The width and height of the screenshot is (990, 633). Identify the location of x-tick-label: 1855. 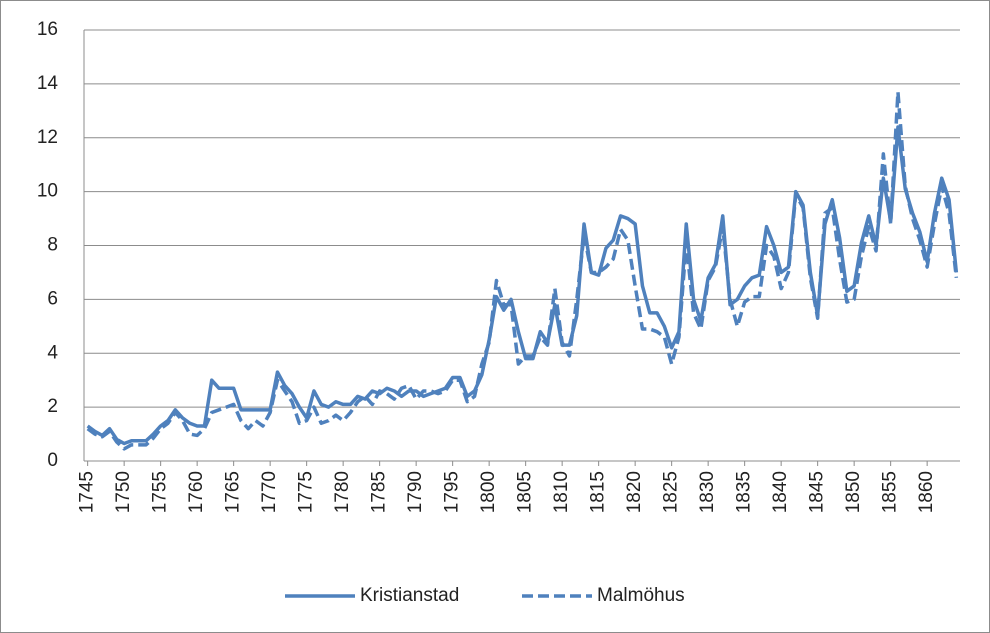
(890, 492).